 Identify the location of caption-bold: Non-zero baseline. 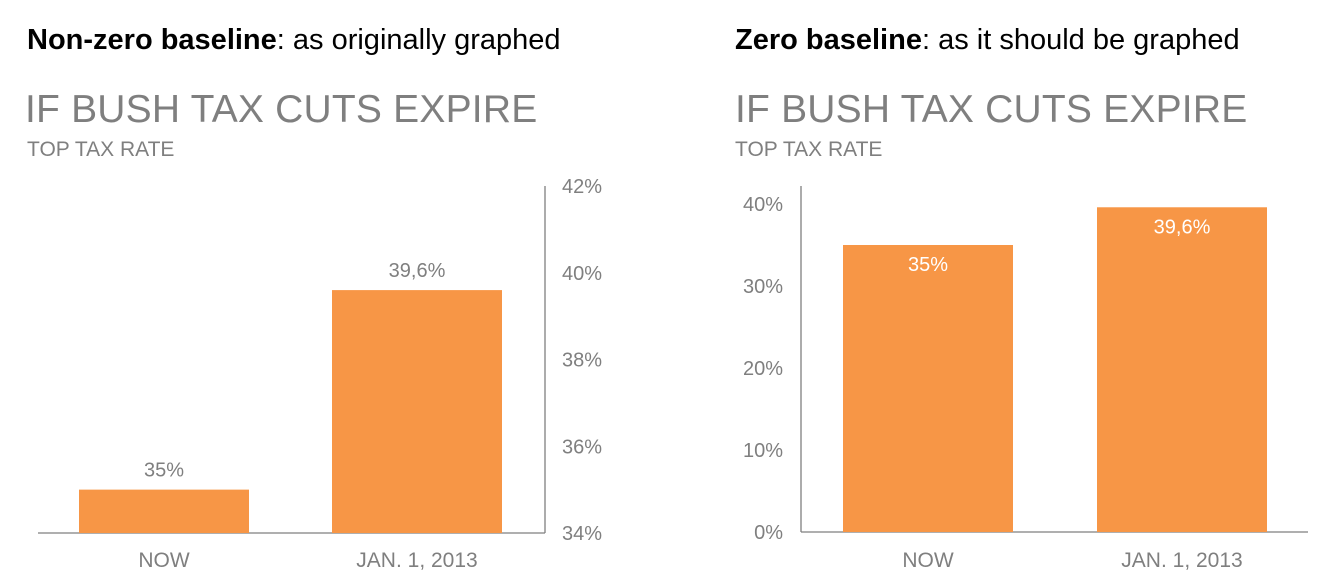
(152, 40).